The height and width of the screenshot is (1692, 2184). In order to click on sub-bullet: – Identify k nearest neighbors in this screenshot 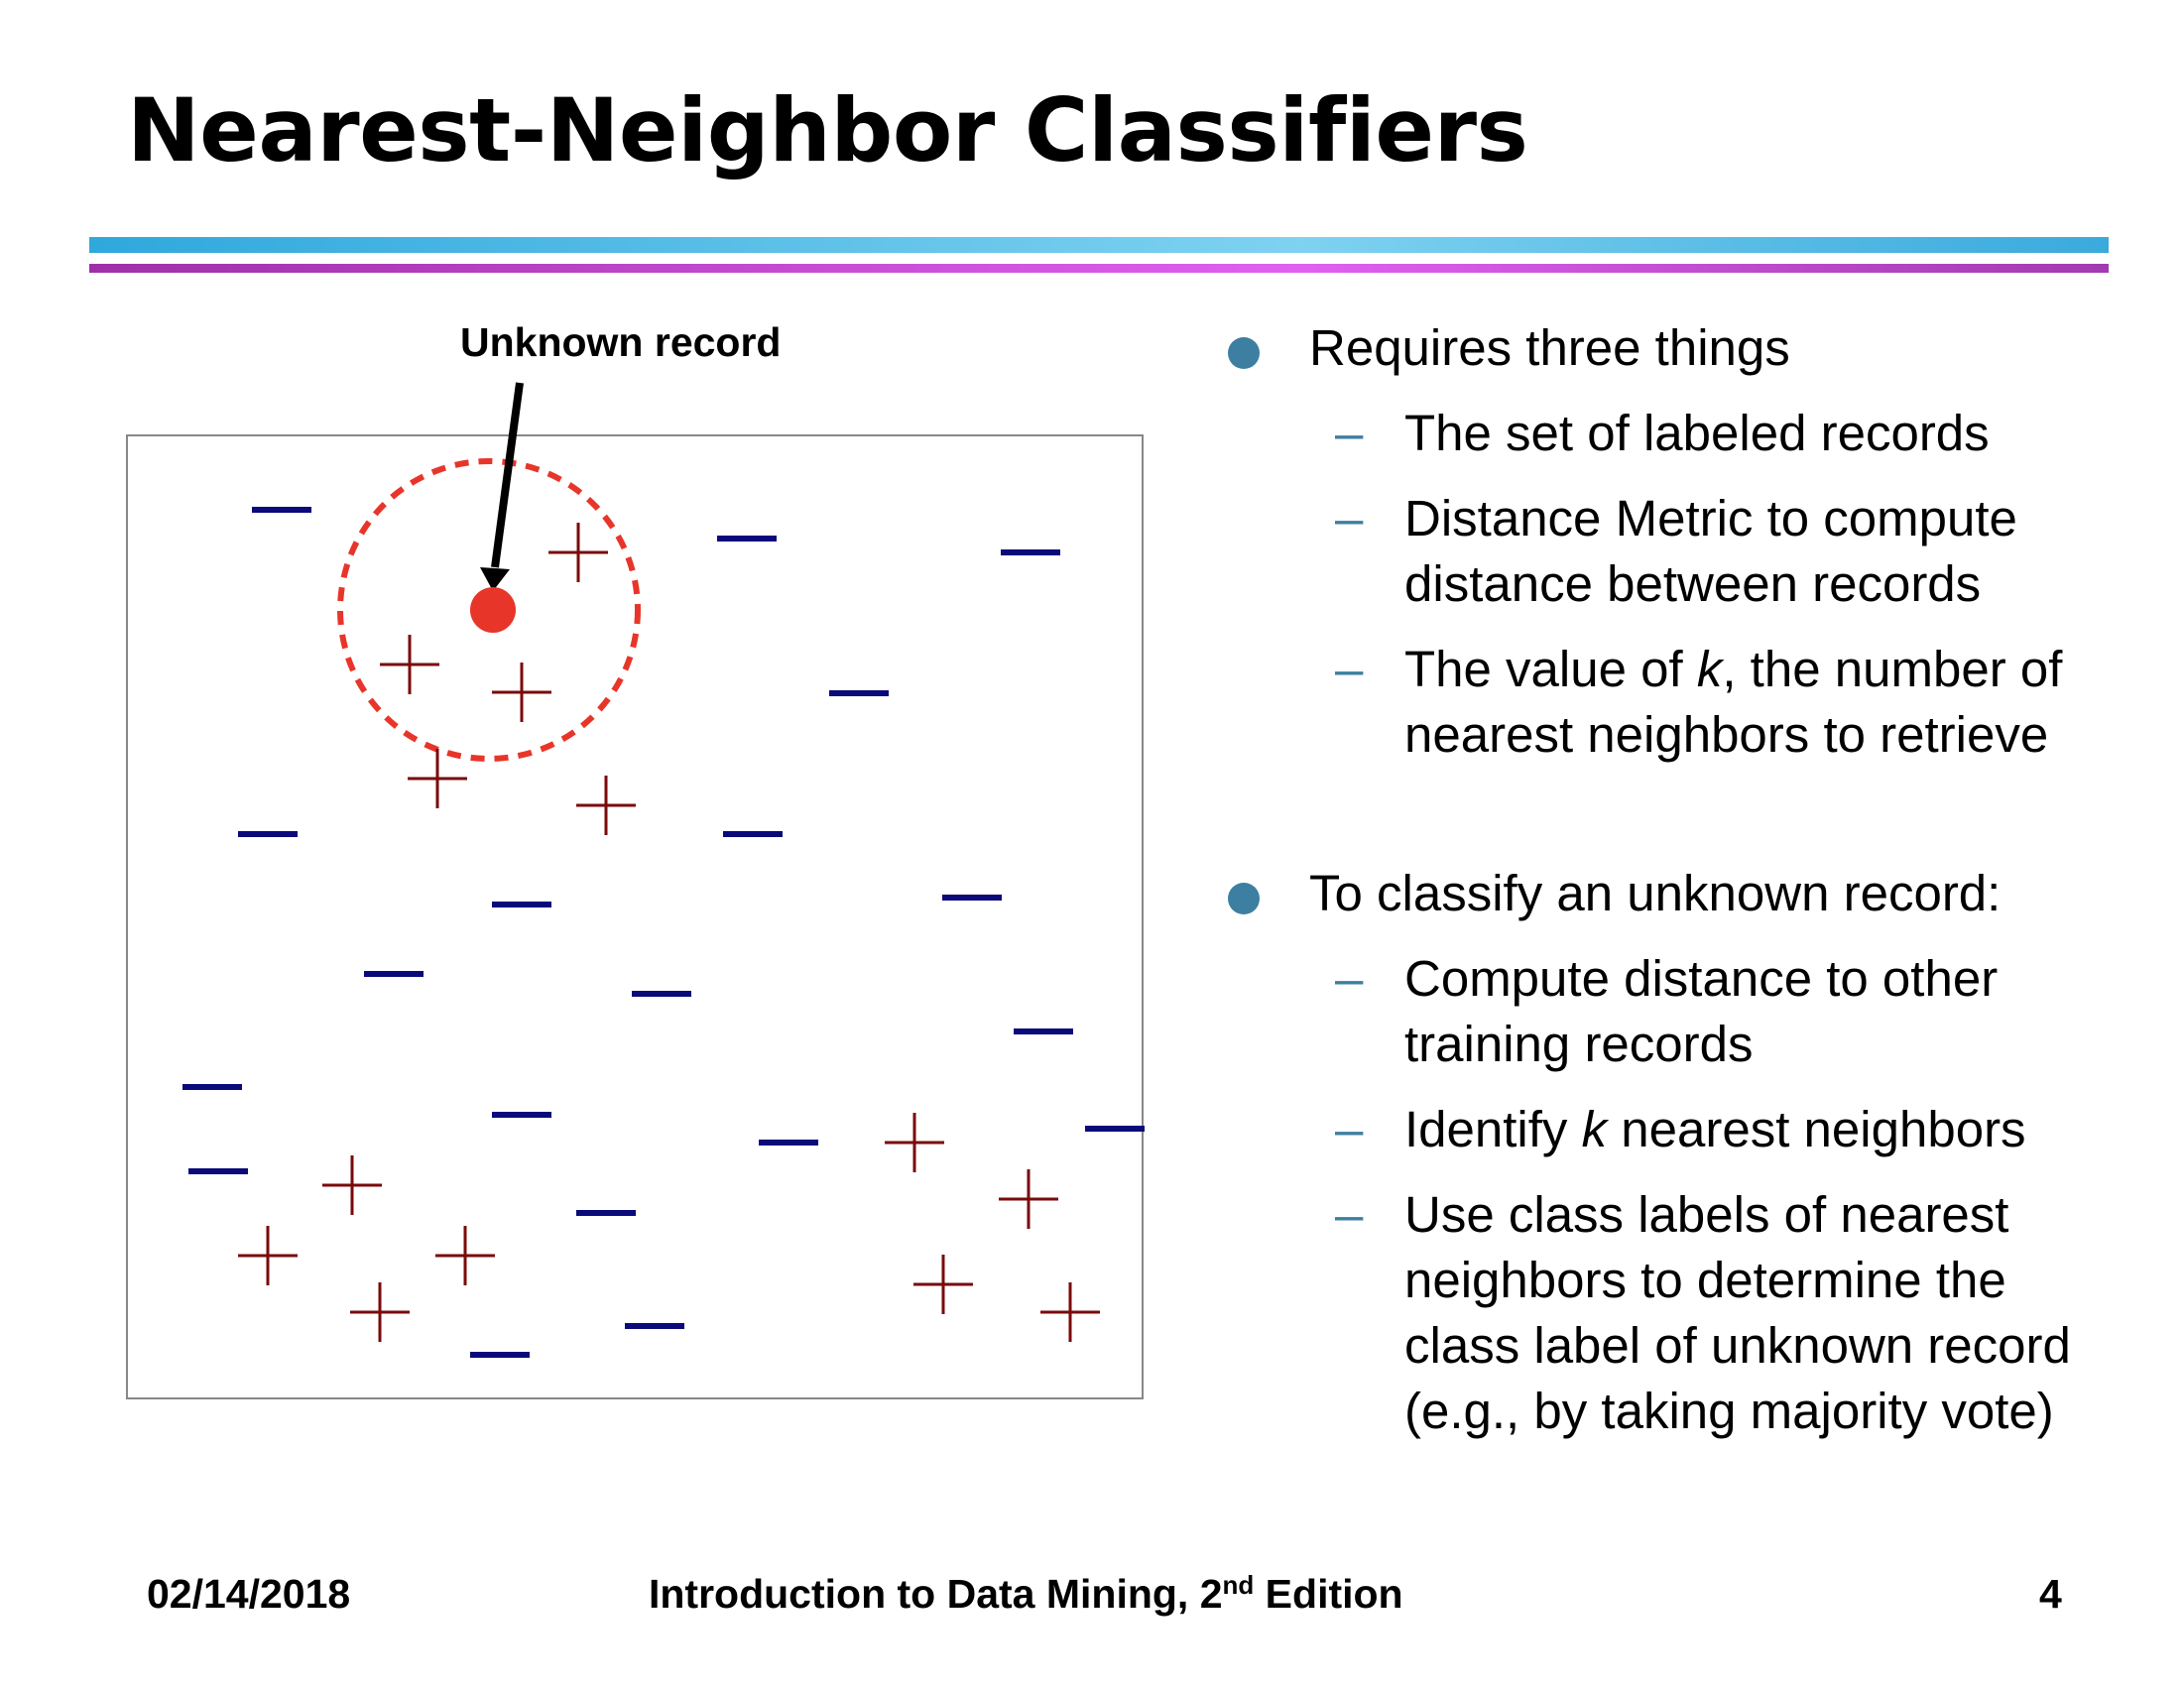, I will do `click(1666, 1129)`.